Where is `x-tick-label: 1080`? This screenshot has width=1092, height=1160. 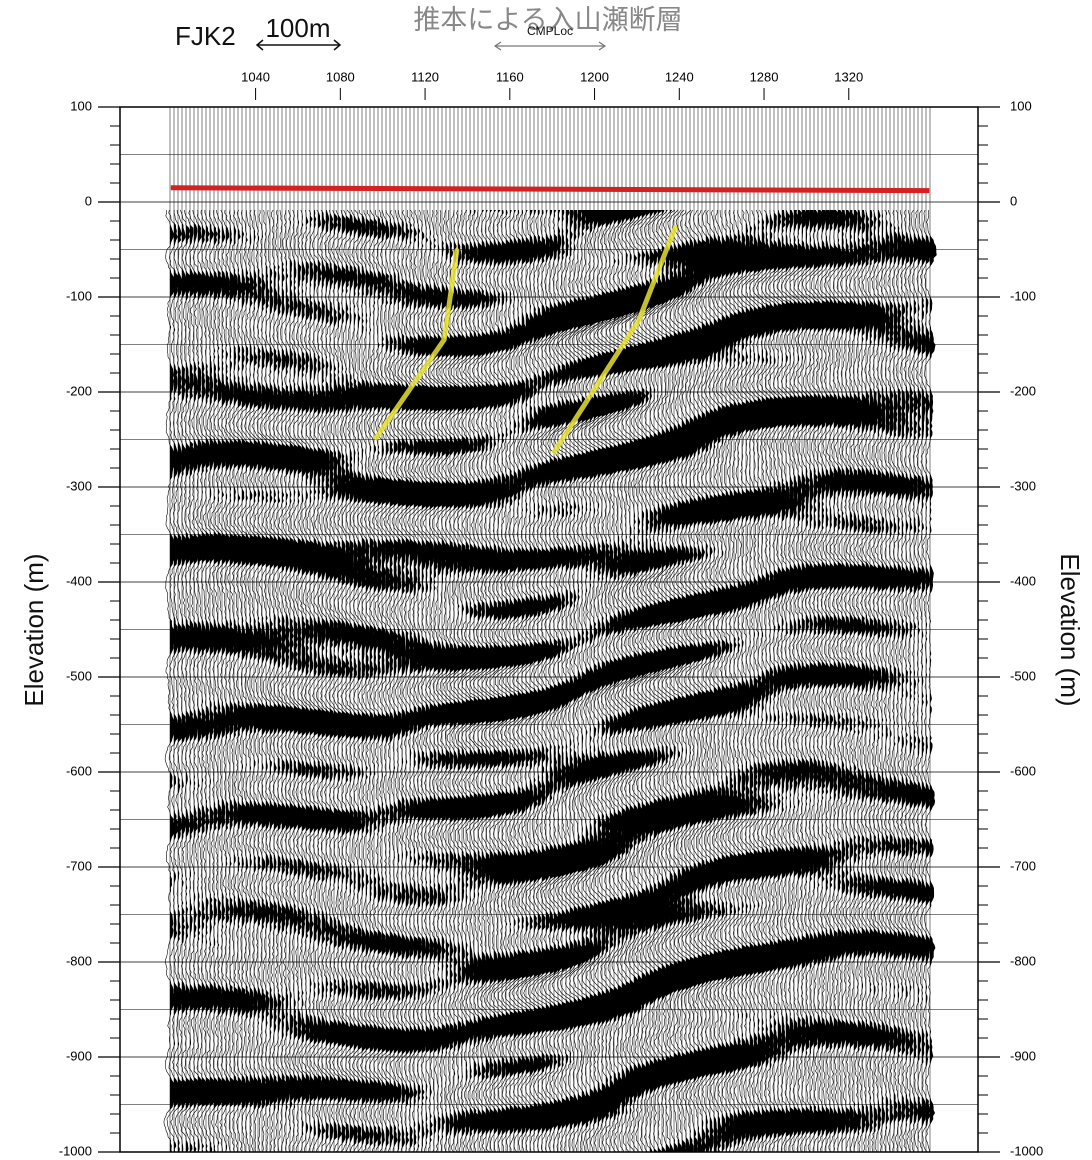
x-tick-label: 1080 is located at coordinates (340, 76).